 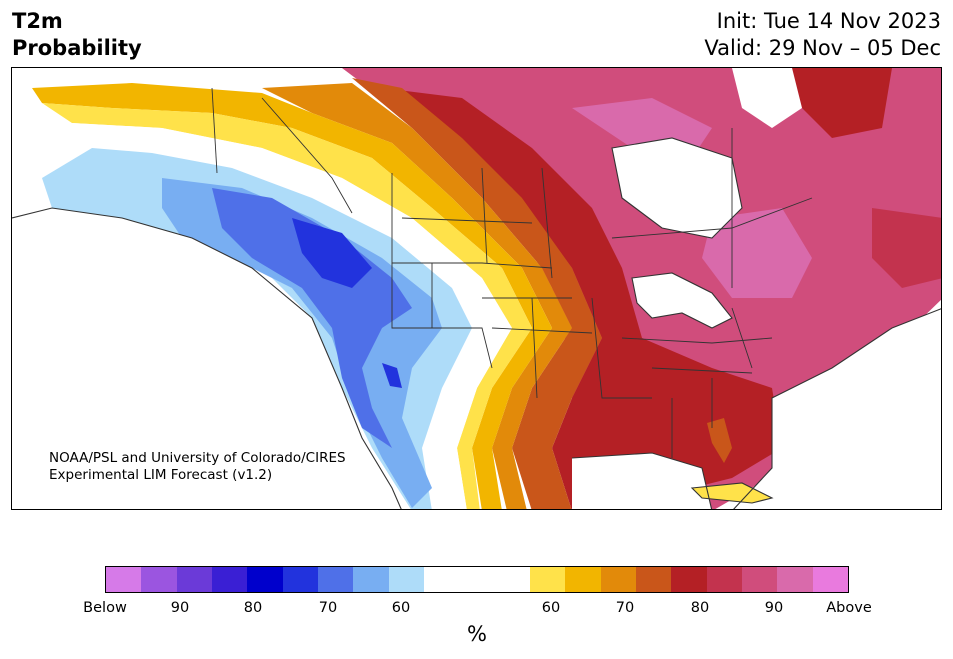 I want to click on colorbar-tick-above-70: 70, so click(x=625, y=608).